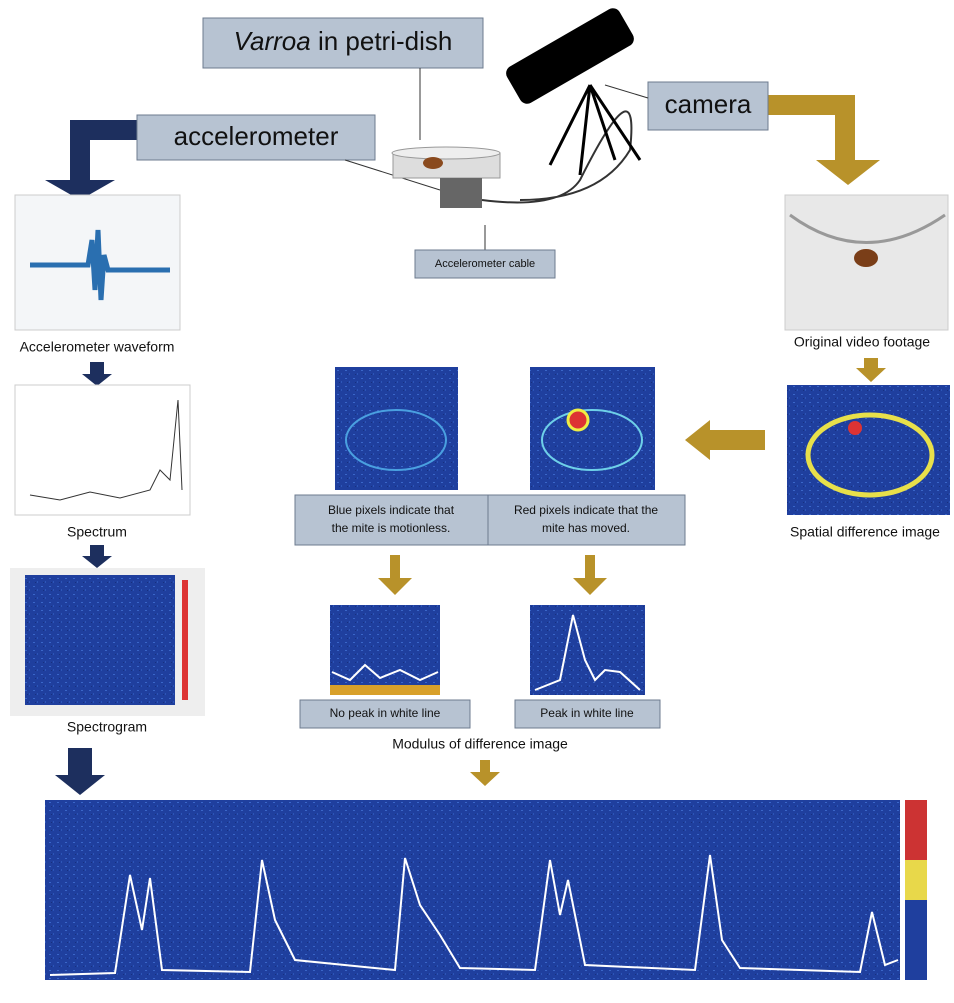 The width and height of the screenshot is (954, 1003). I want to click on caption: Spectrogram, so click(107, 727).